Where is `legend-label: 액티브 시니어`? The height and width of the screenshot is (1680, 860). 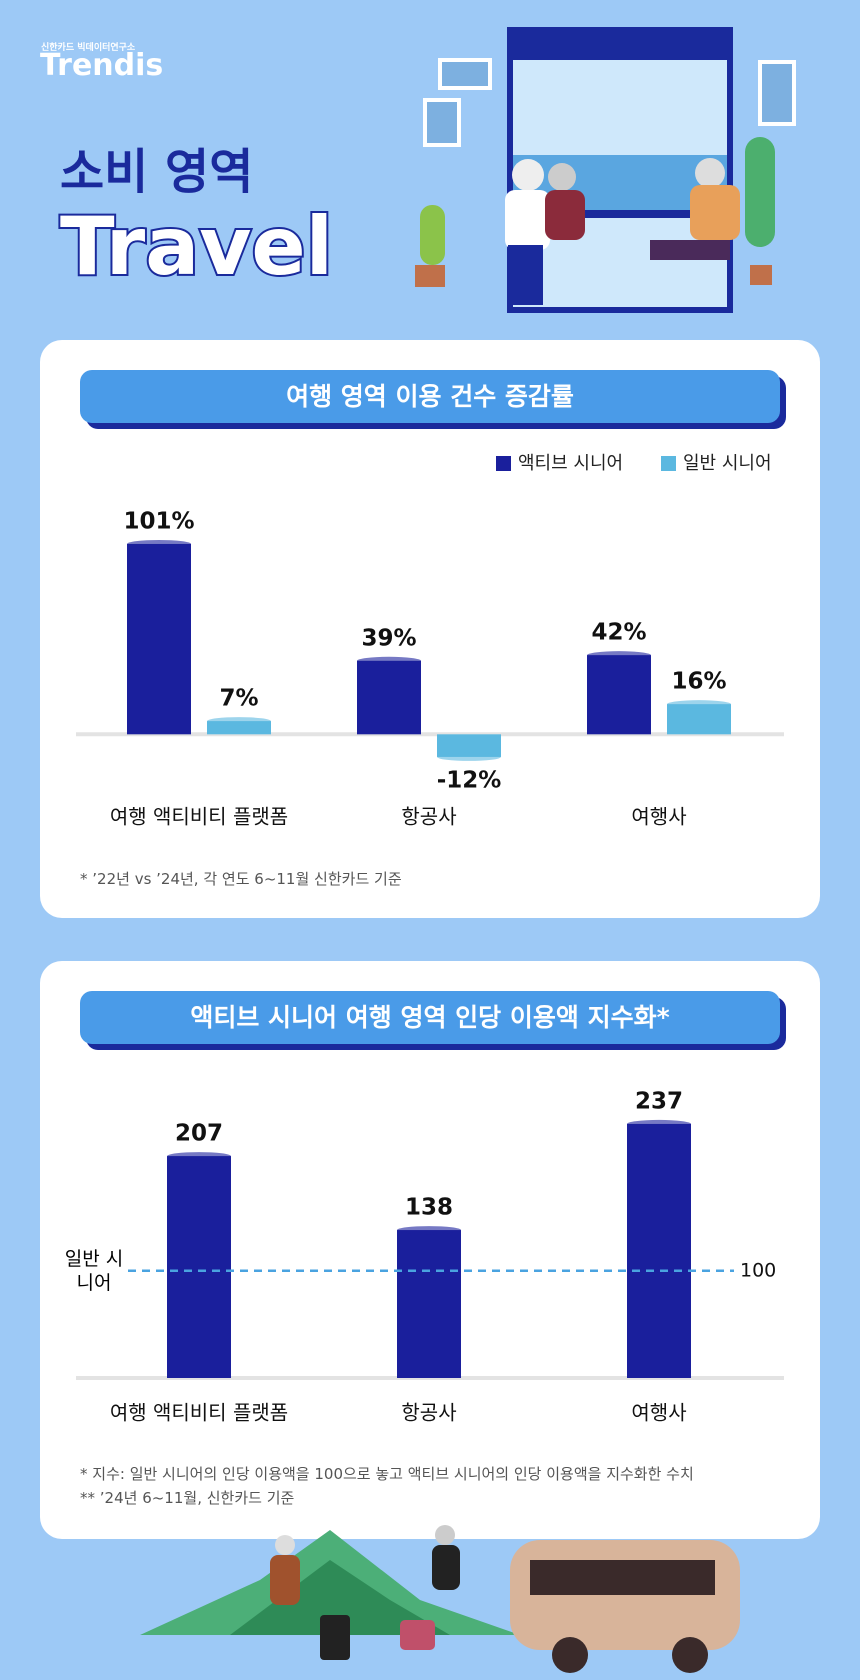 legend-label: 액티브 시니어 is located at coordinates (570, 463).